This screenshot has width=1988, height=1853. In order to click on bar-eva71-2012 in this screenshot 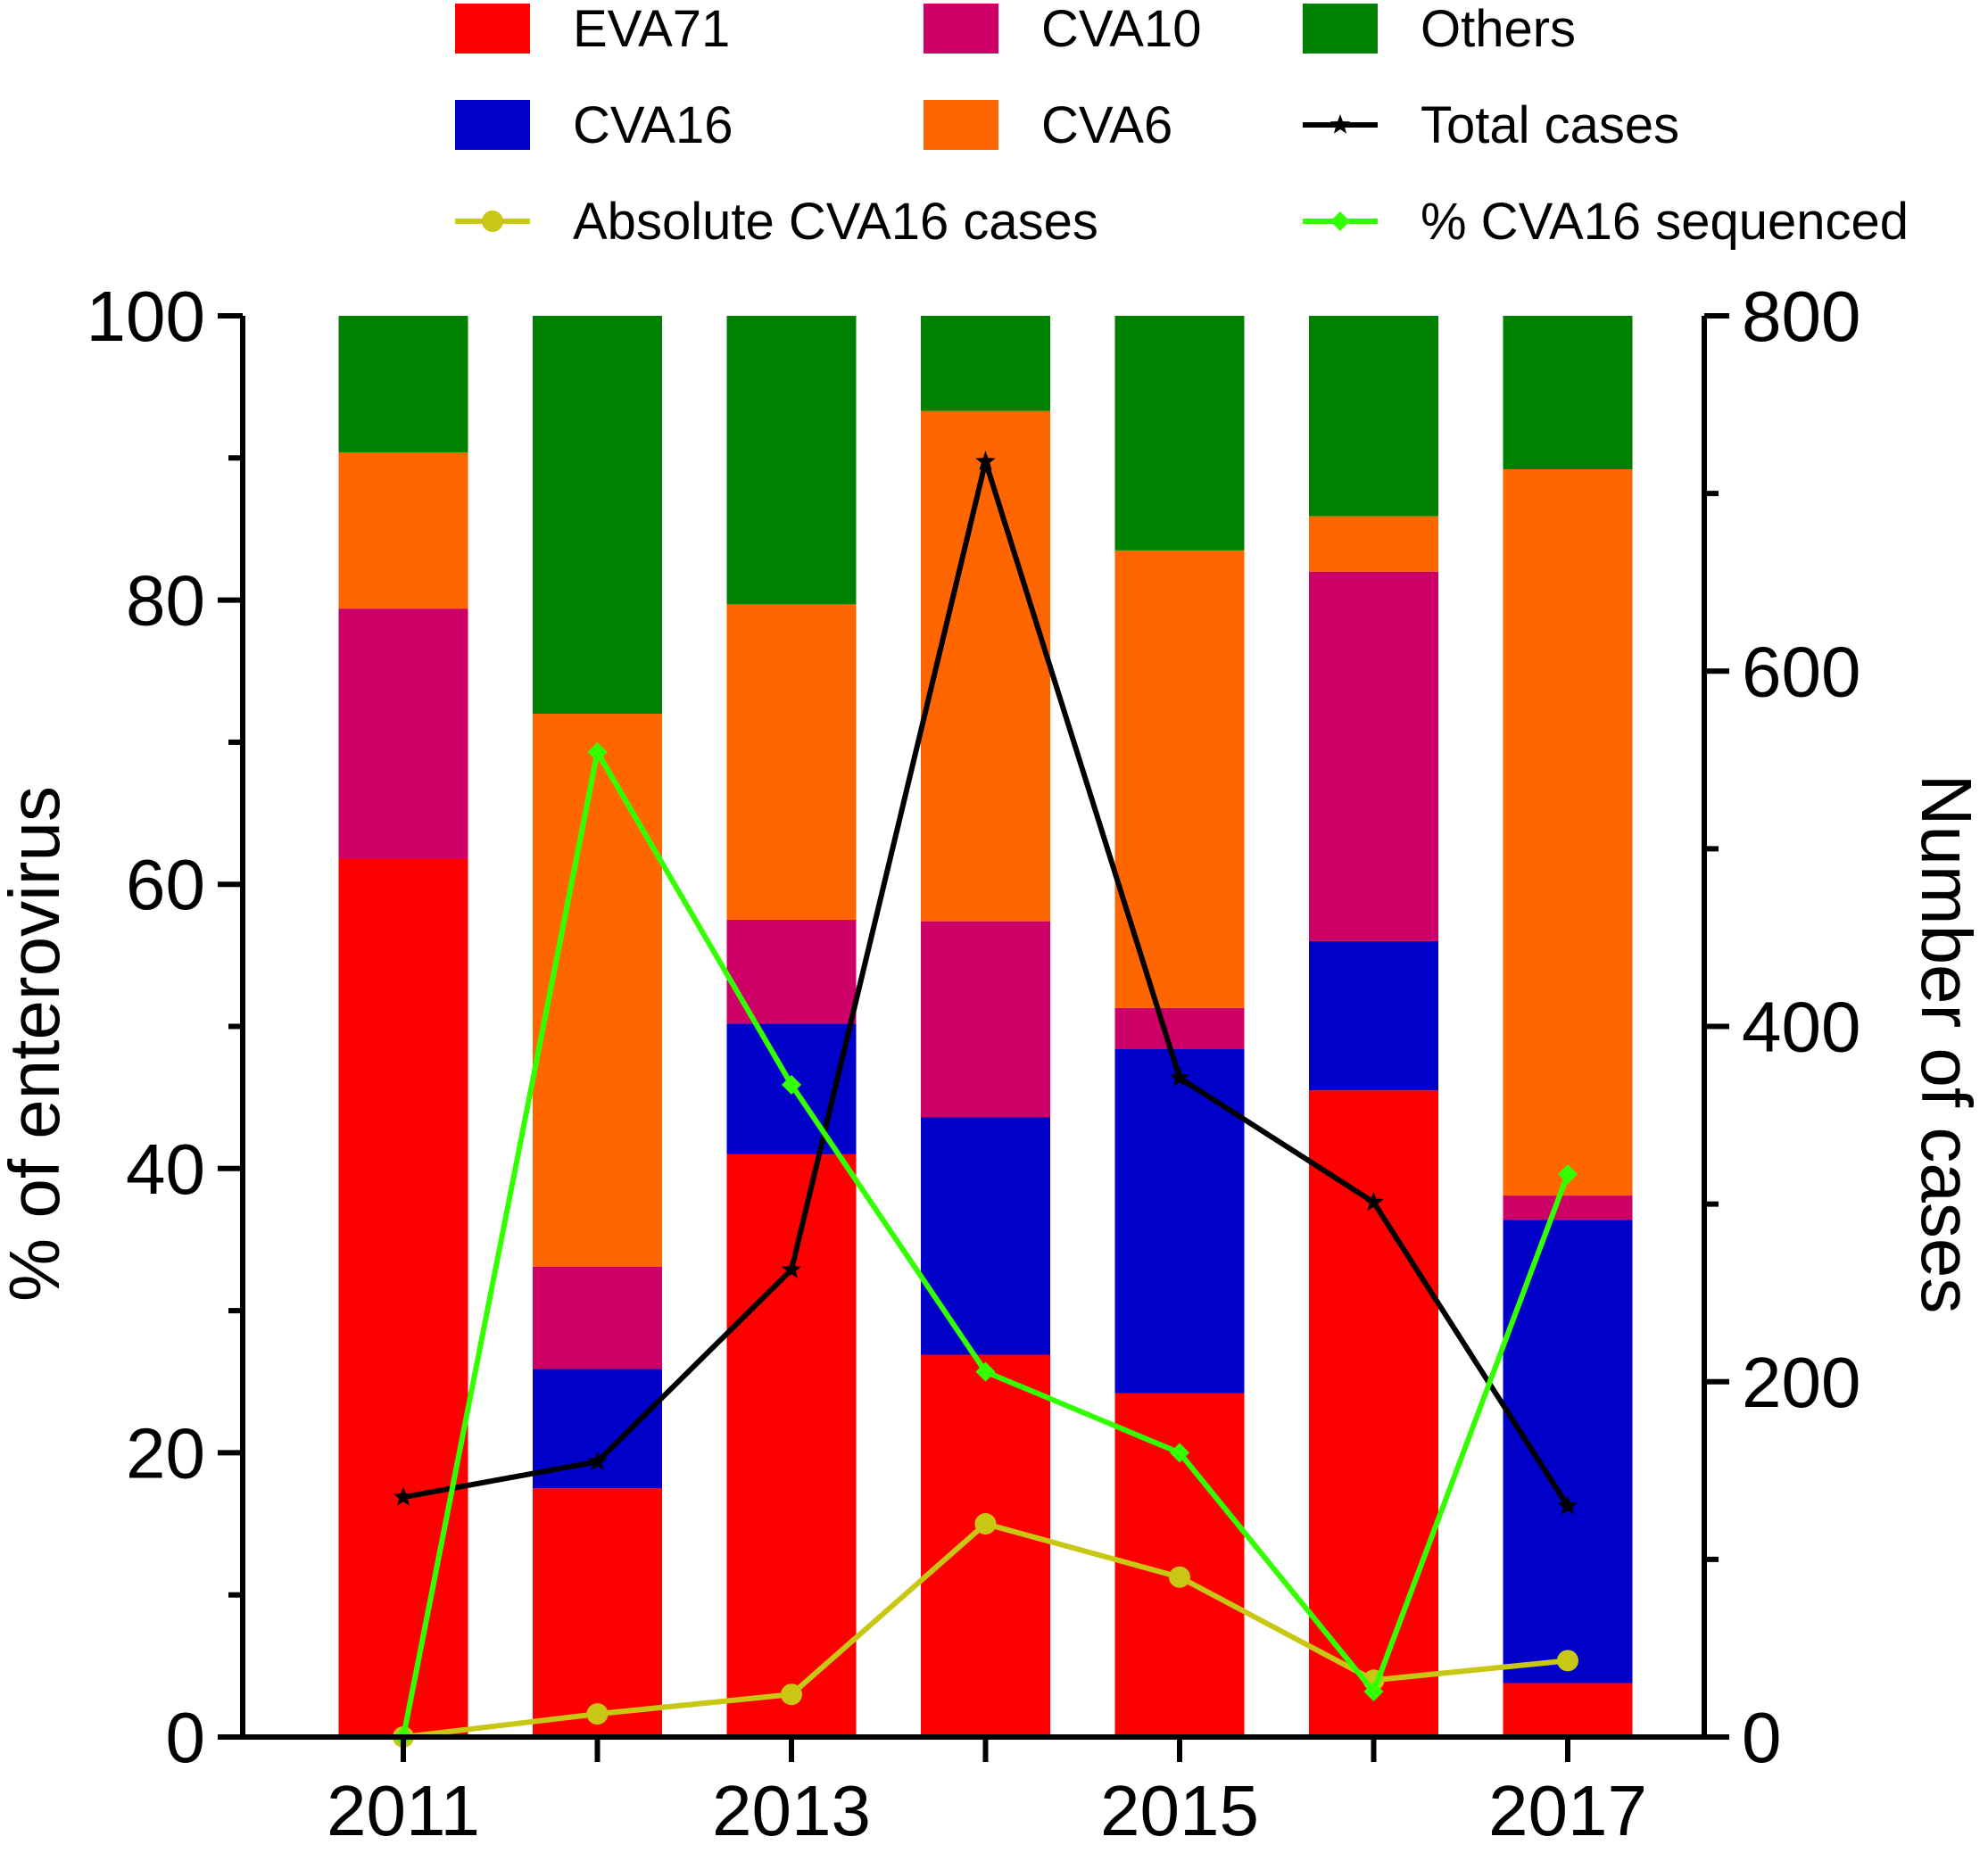, I will do `click(597, 1612)`.